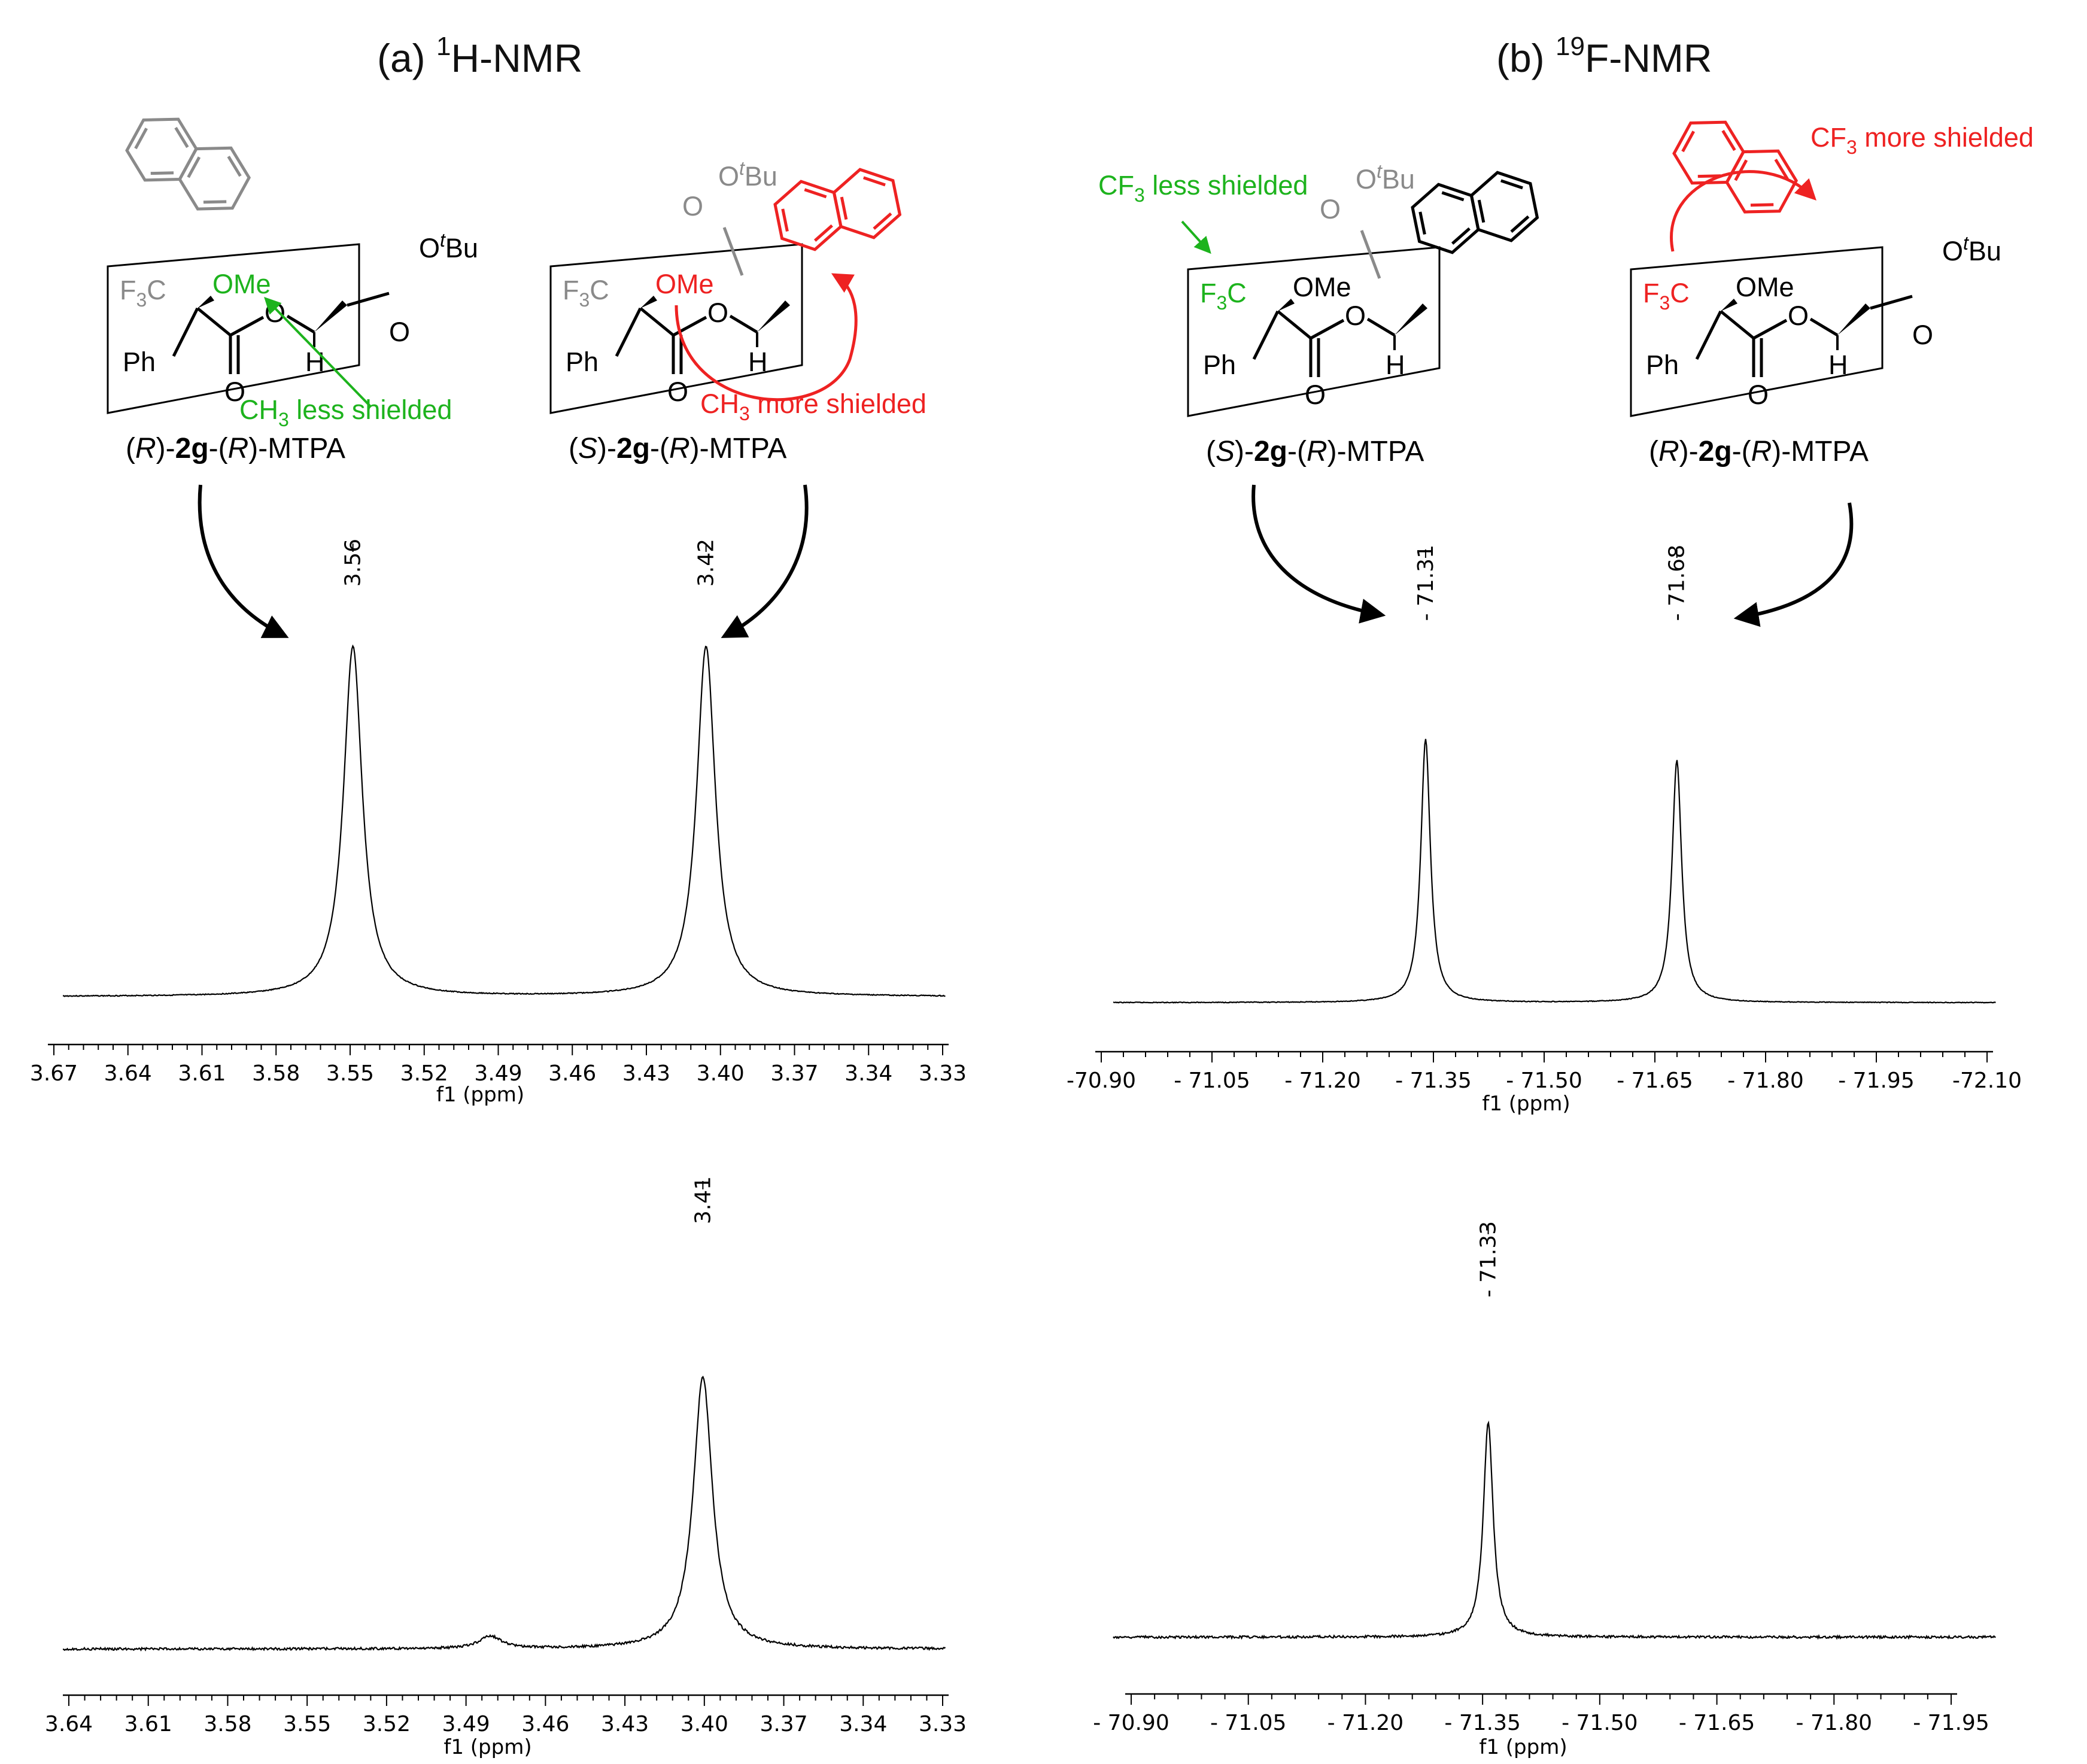 This screenshot has width=2087, height=1764. What do you see at coordinates (1101, 1080) in the screenshot?
I see `x-tick-label: -70.90` at bounding box center [1101, 1080].